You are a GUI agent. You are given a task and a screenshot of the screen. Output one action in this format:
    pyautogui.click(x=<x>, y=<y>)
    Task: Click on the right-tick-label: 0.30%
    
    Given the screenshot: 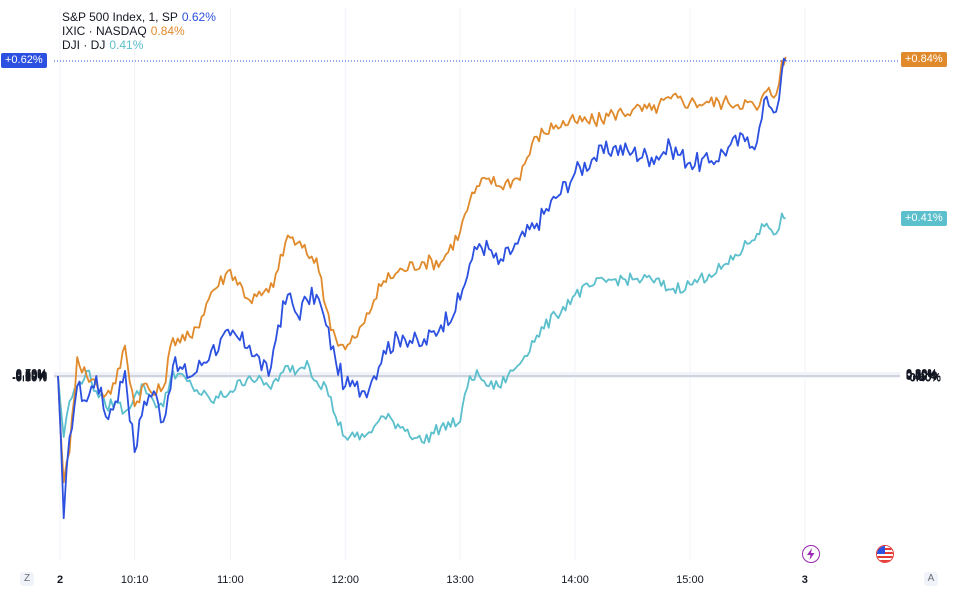 What is the action you would take?
    pyautogui.click(x=921, y=376)
    